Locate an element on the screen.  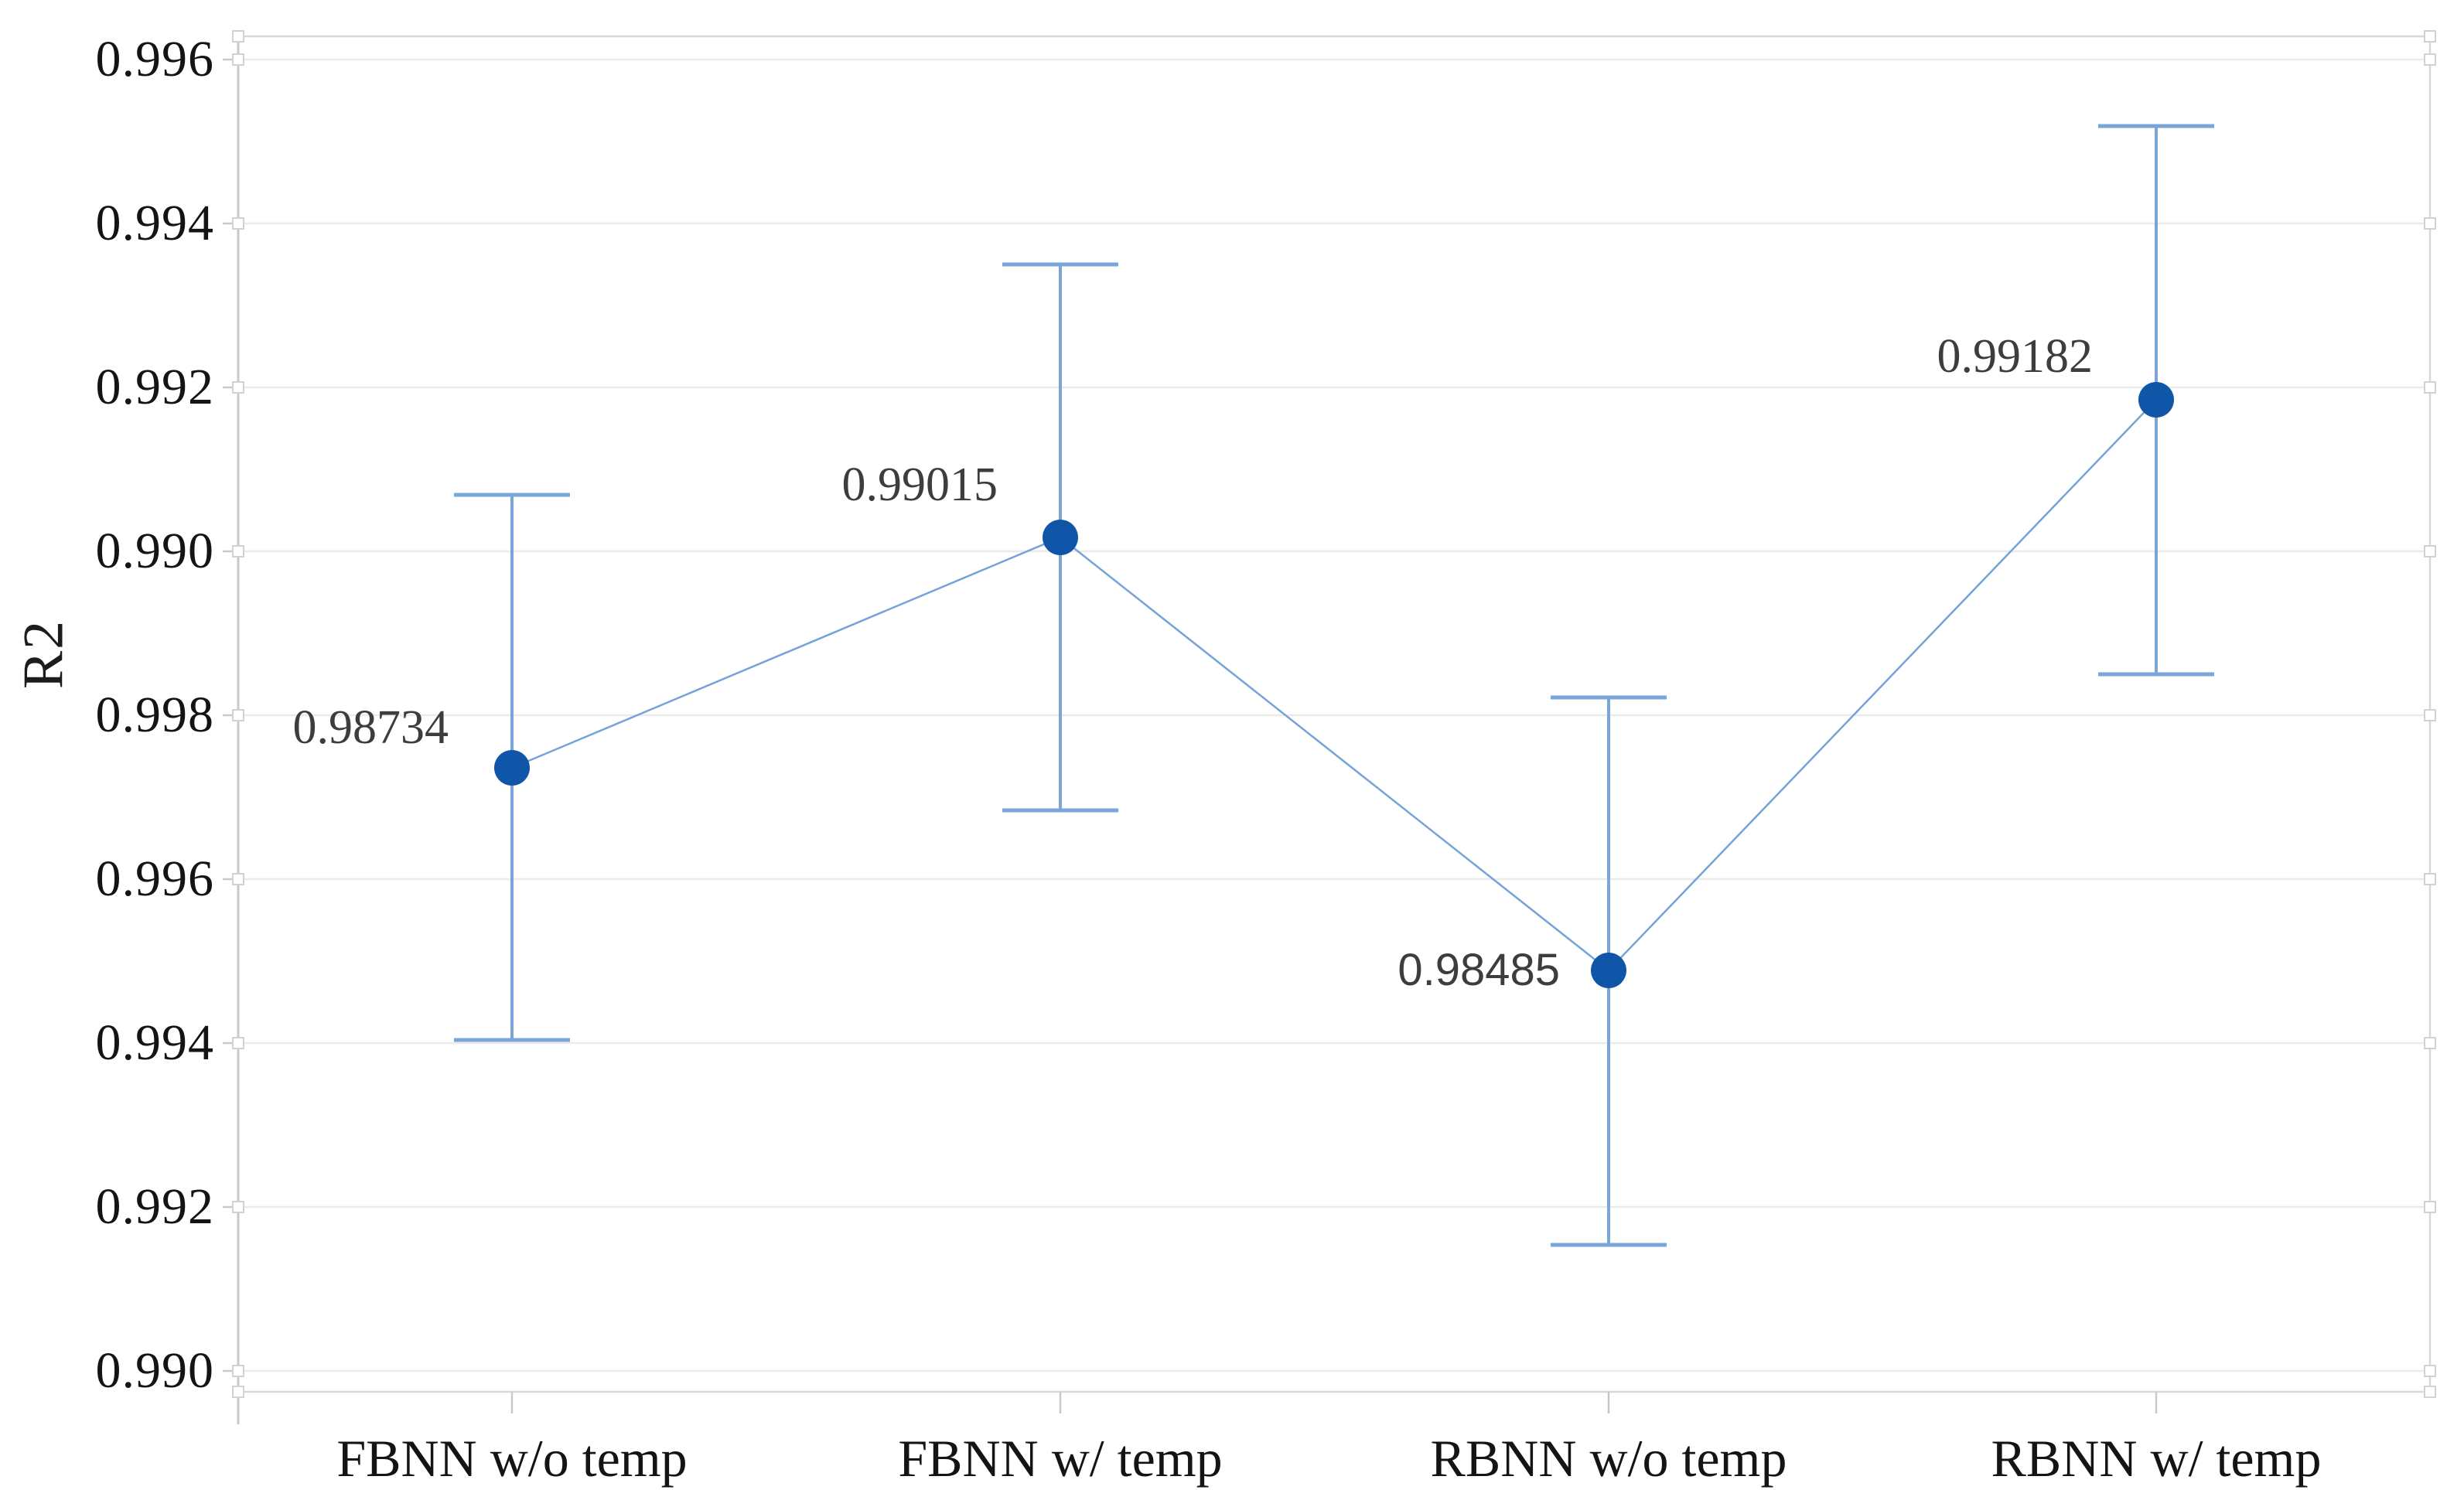
point-value-label: 0.99015 is located at coordinates (919, 485).